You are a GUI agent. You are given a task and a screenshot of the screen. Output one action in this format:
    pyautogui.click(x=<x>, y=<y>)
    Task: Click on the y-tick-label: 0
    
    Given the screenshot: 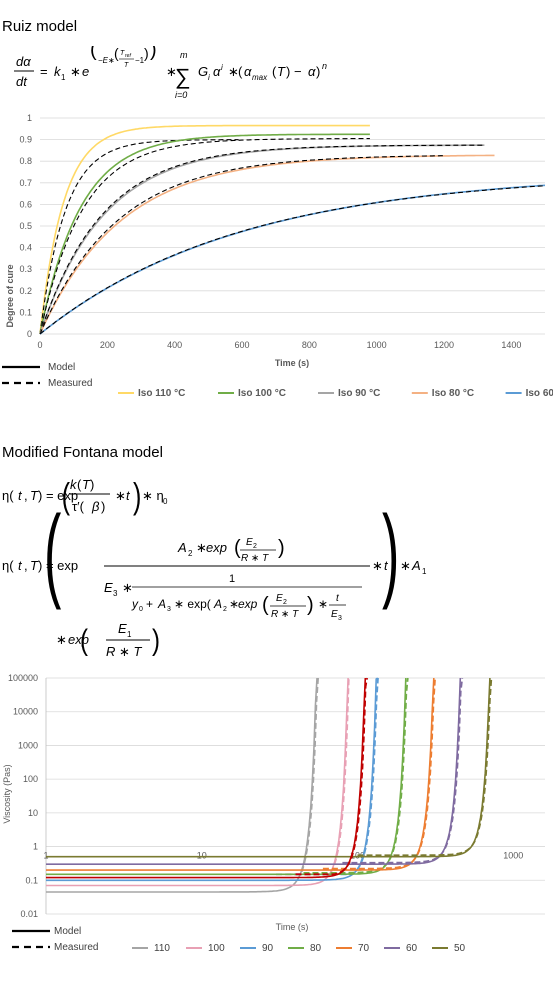 What is the action you would take?
    pyautogui.click(x=29, y=334)
    